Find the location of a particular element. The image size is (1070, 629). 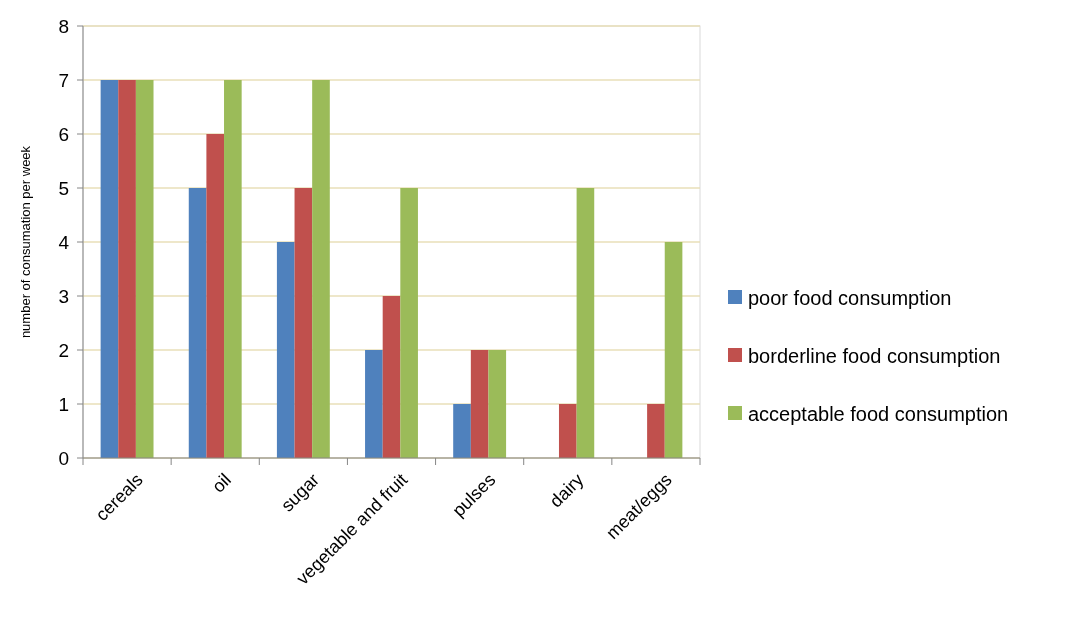

y-tick-label: 6 is located at coordinates (63, 134).